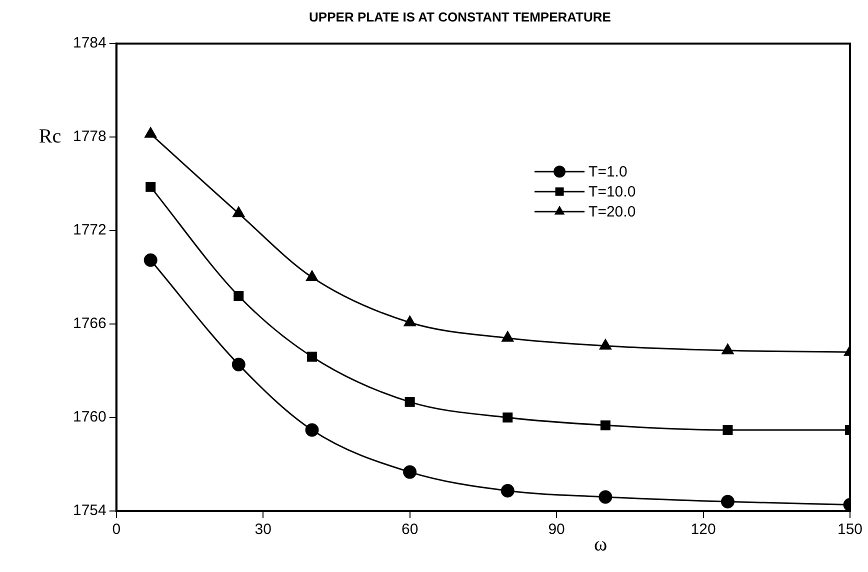  Describe the element at coordinates (116, 529) in the screenshot. I see `x-tick-label: 0` at that location.